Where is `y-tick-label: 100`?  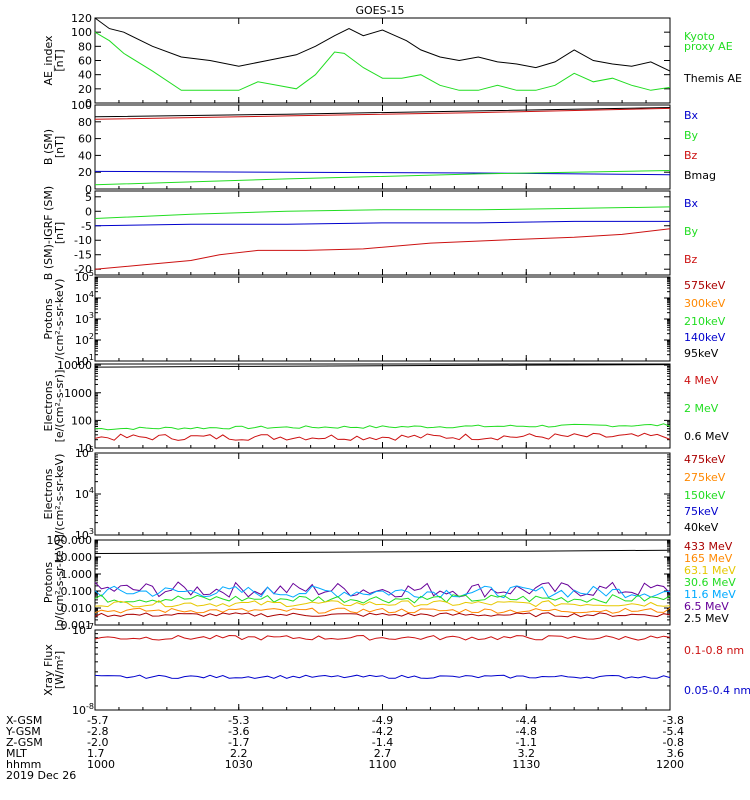
y-tick-label: 100 is located at coordinates (81, 420).